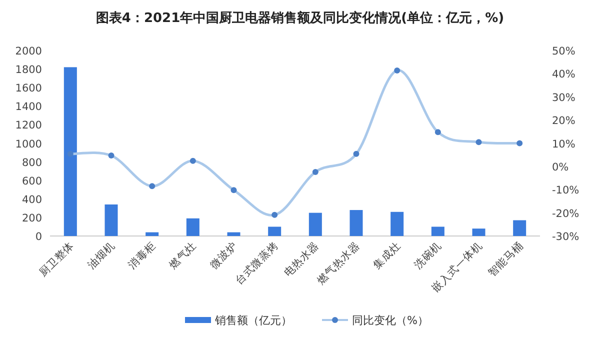  I want to click on y-tick-label: 600, so click(32, 181).